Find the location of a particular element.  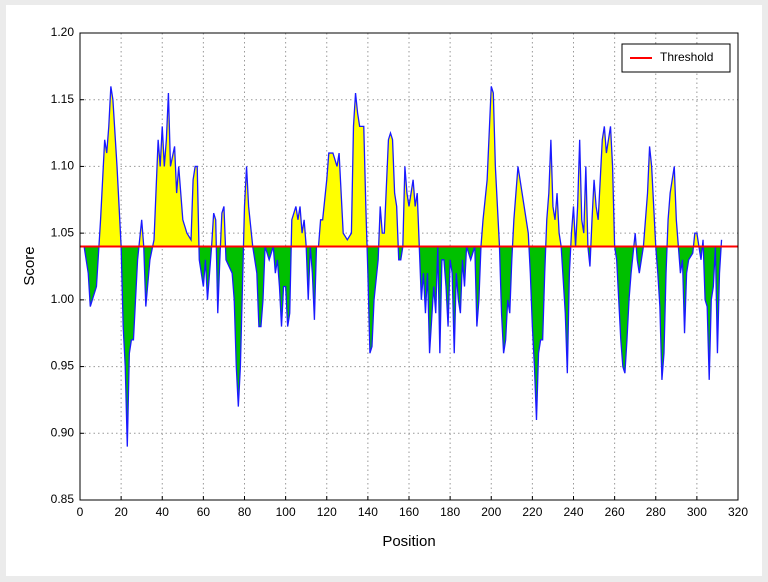

x-tick-label: 180 is located at coordinates (450, 512).